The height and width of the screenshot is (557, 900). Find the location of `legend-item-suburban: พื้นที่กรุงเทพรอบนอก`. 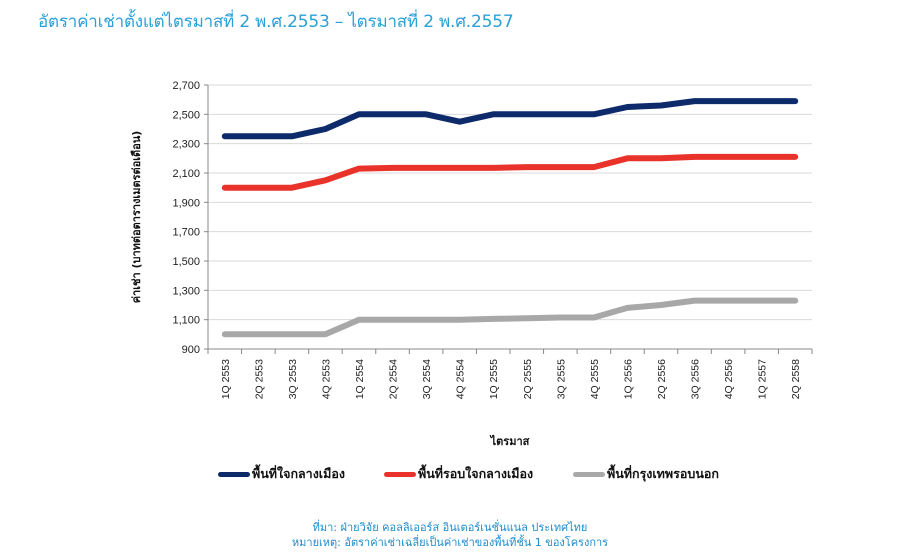

legend-item-suburban: พื้นที่กรุงเทพรอบนอก is located at coordinates (646, 474).